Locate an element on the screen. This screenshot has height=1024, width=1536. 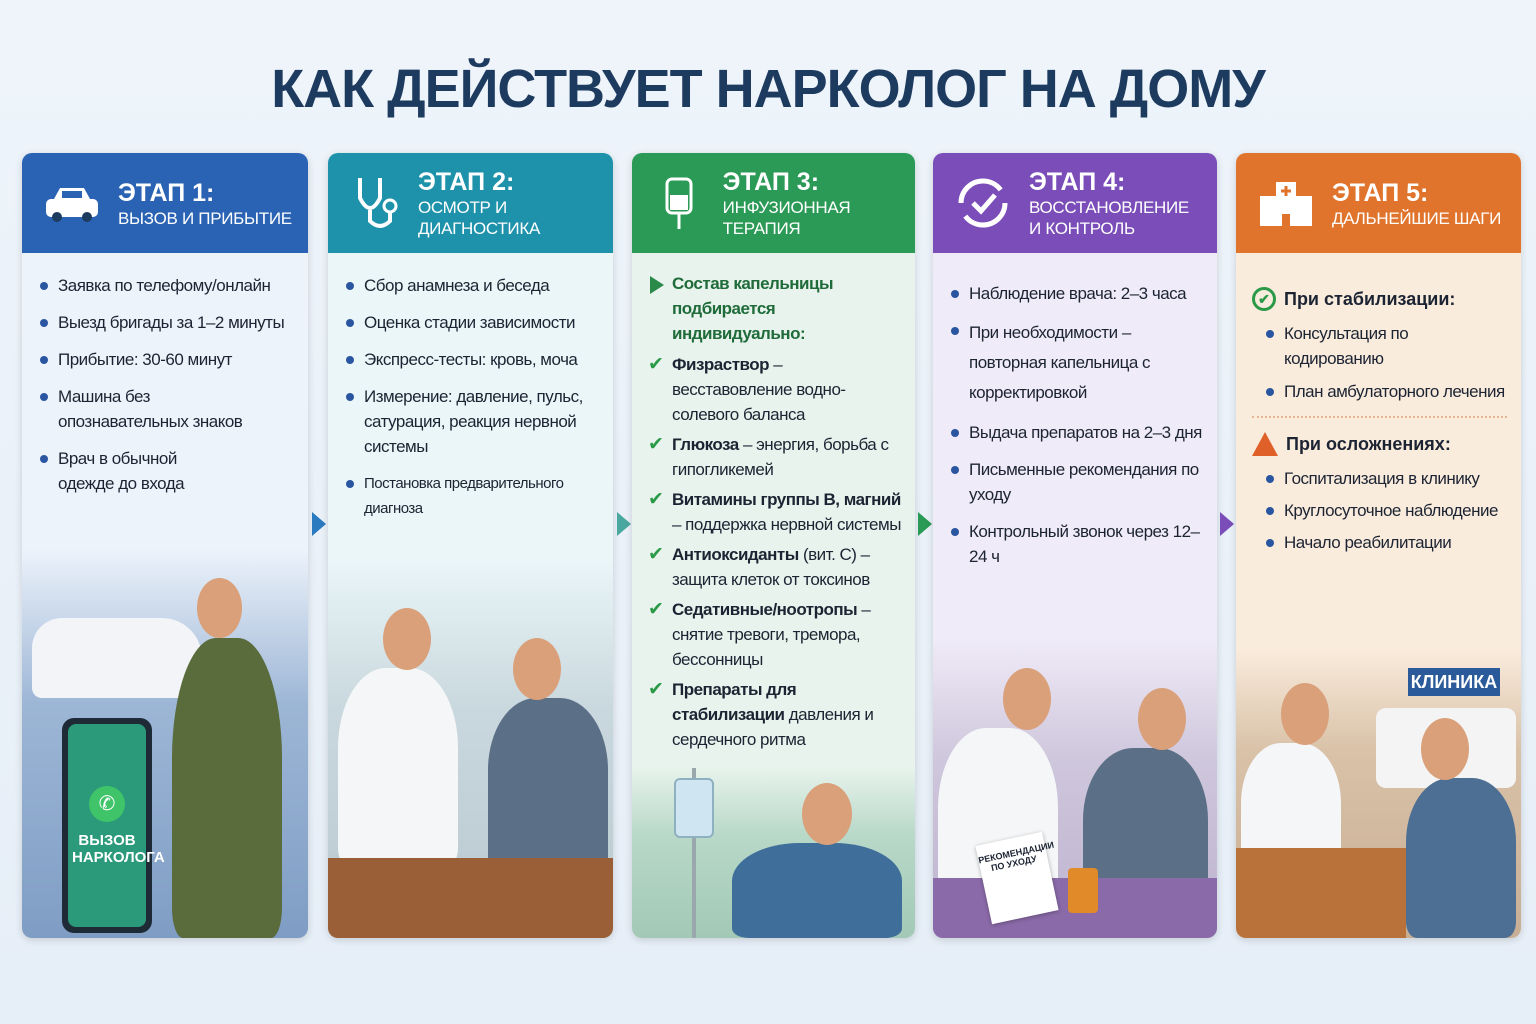
infusion-illustration is located at coordinates (773, 853).